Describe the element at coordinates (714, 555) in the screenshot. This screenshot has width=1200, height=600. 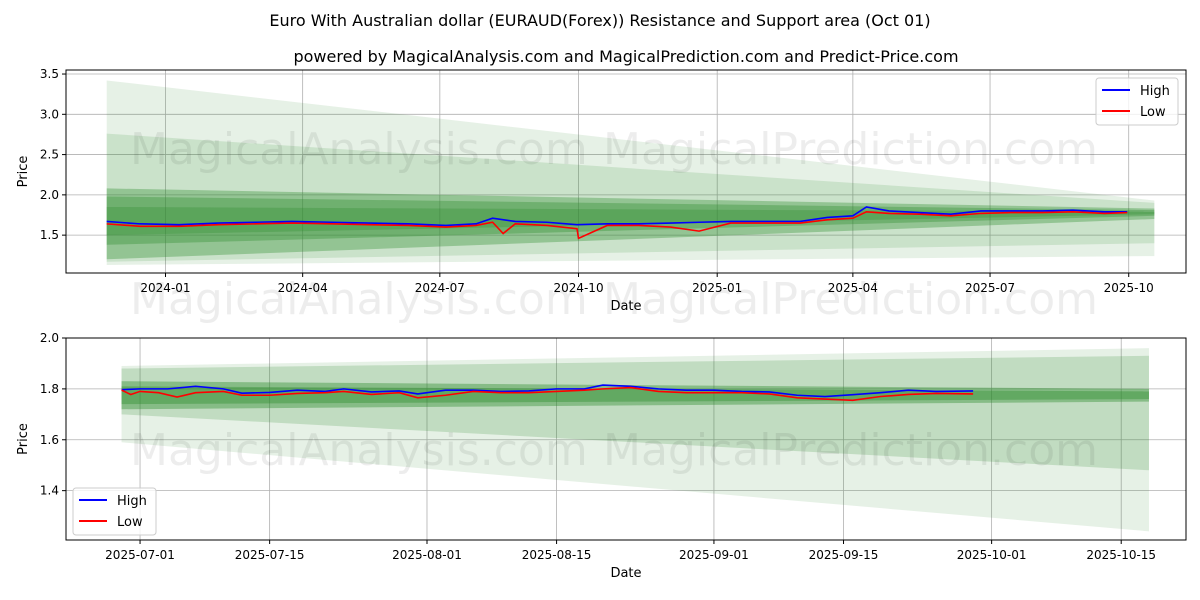
I see `x-tick-label: 2025-09-01` at that location.